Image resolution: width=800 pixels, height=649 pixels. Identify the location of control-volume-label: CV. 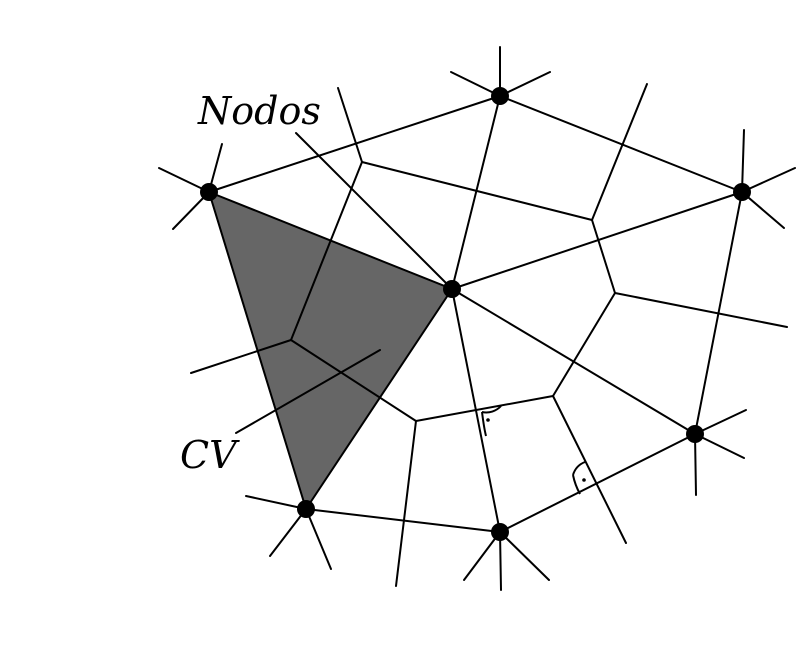
(208, 455).